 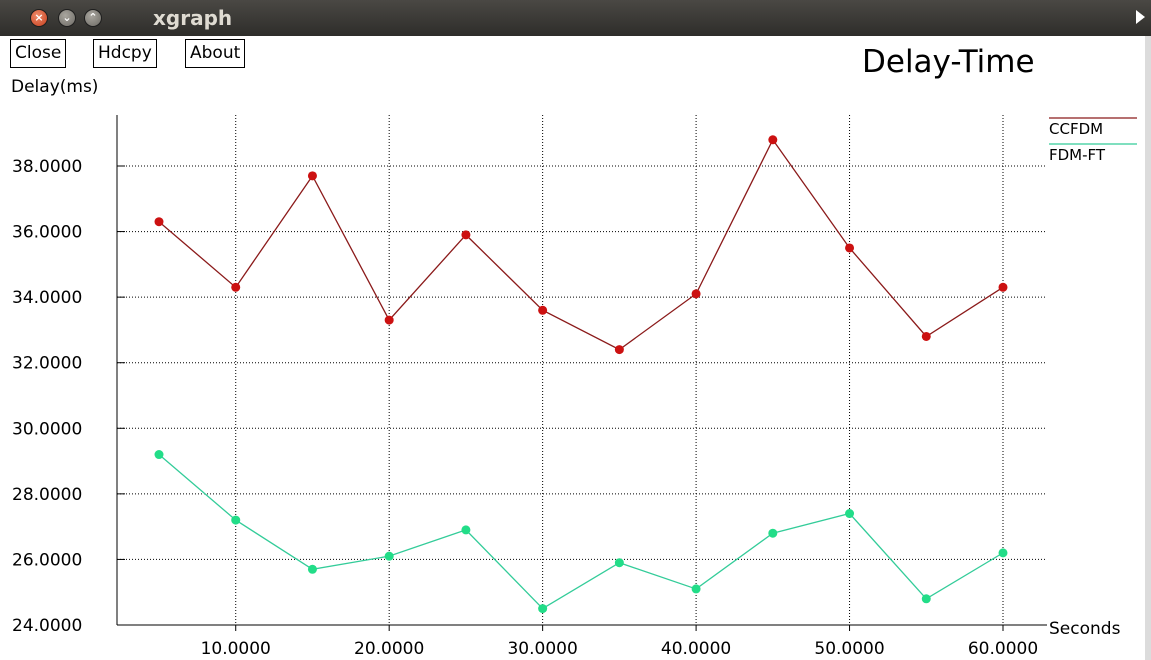 I want to click on x-tick-label: 20.0000, so click(x=389, y=649).